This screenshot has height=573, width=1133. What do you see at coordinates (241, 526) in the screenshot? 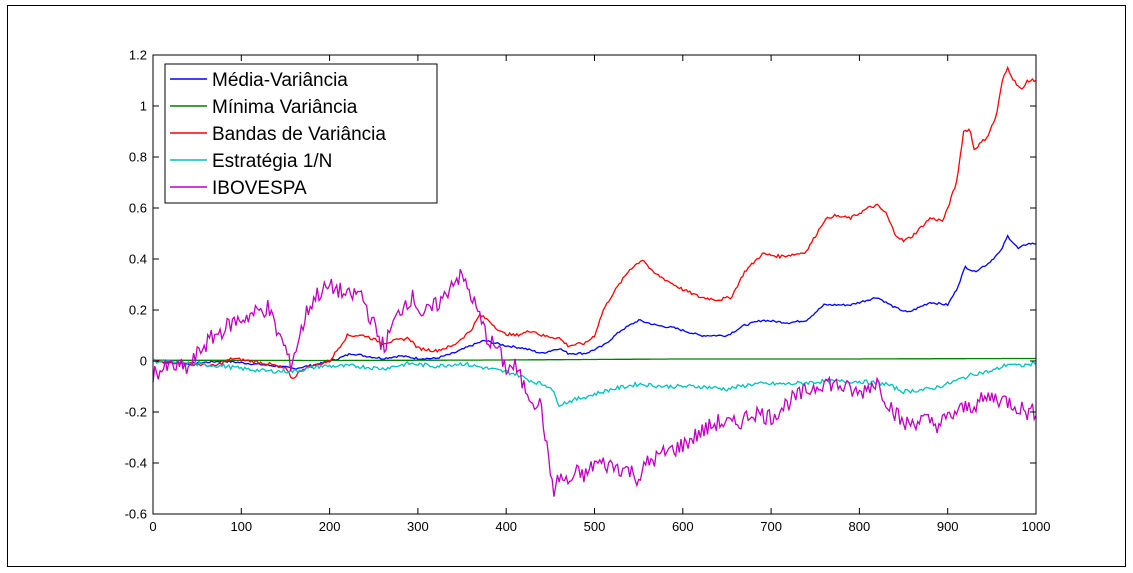
I see `x-tick-label: 100` at bounding box center [241, 526].